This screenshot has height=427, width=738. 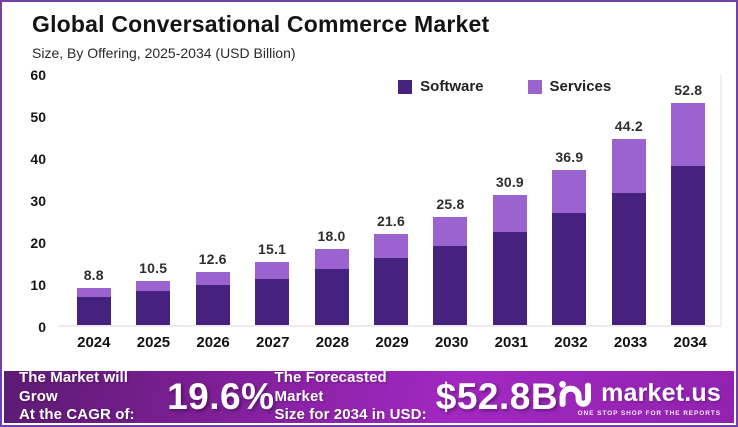 What do you see at coordinates (272, 248) in the screenshot?
I see `bar-total-label: 15.1` at bounding box center [272, 248].